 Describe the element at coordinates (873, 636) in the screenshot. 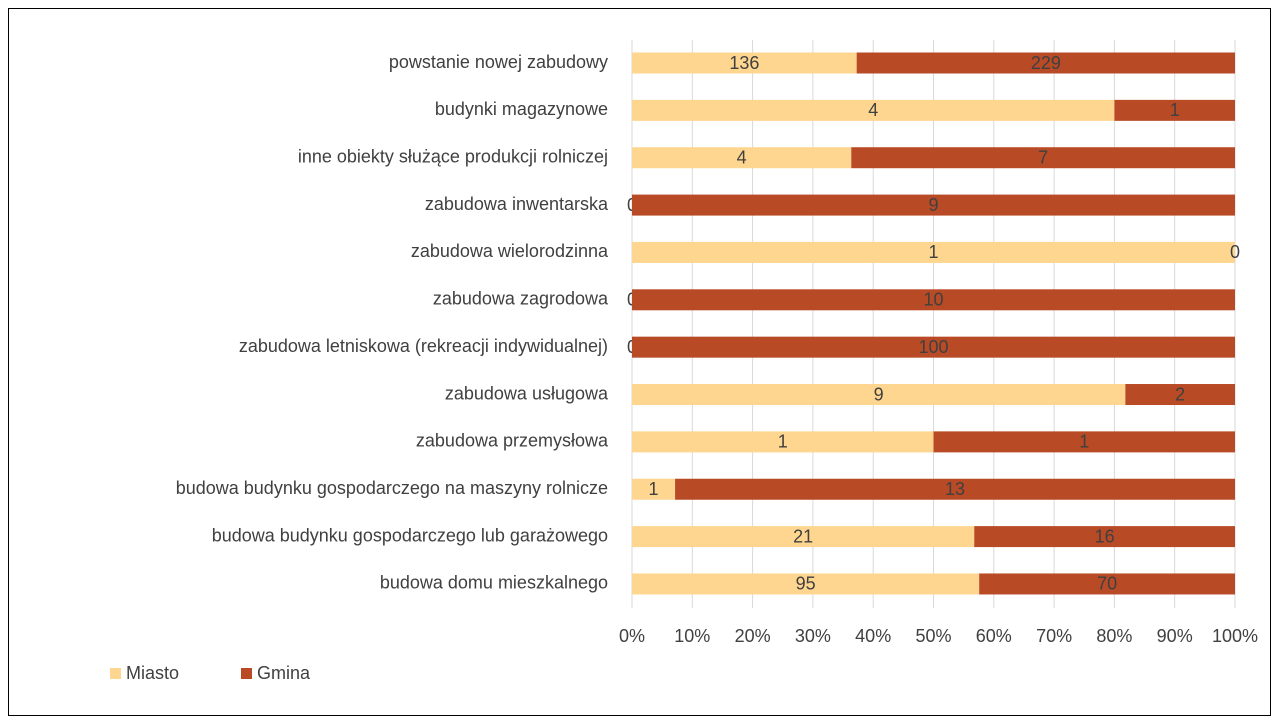

I see `x-tick-label: 40%` at that location.